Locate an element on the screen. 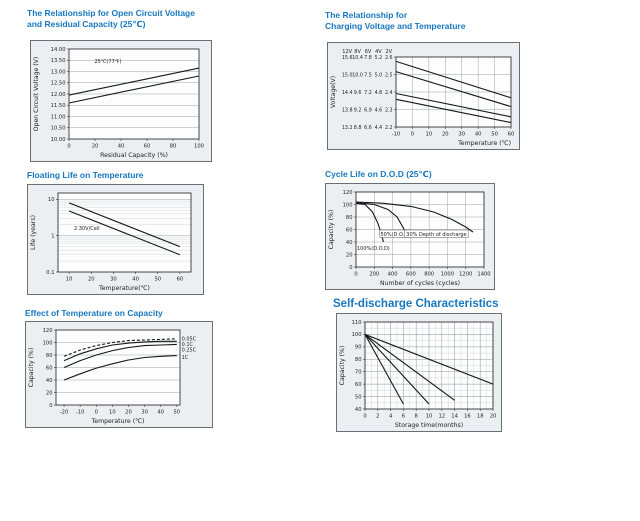 Image resolution: width=640 pixels, height=521 pixels. svg-text: 2.4 is located at coordinates (389, 93).